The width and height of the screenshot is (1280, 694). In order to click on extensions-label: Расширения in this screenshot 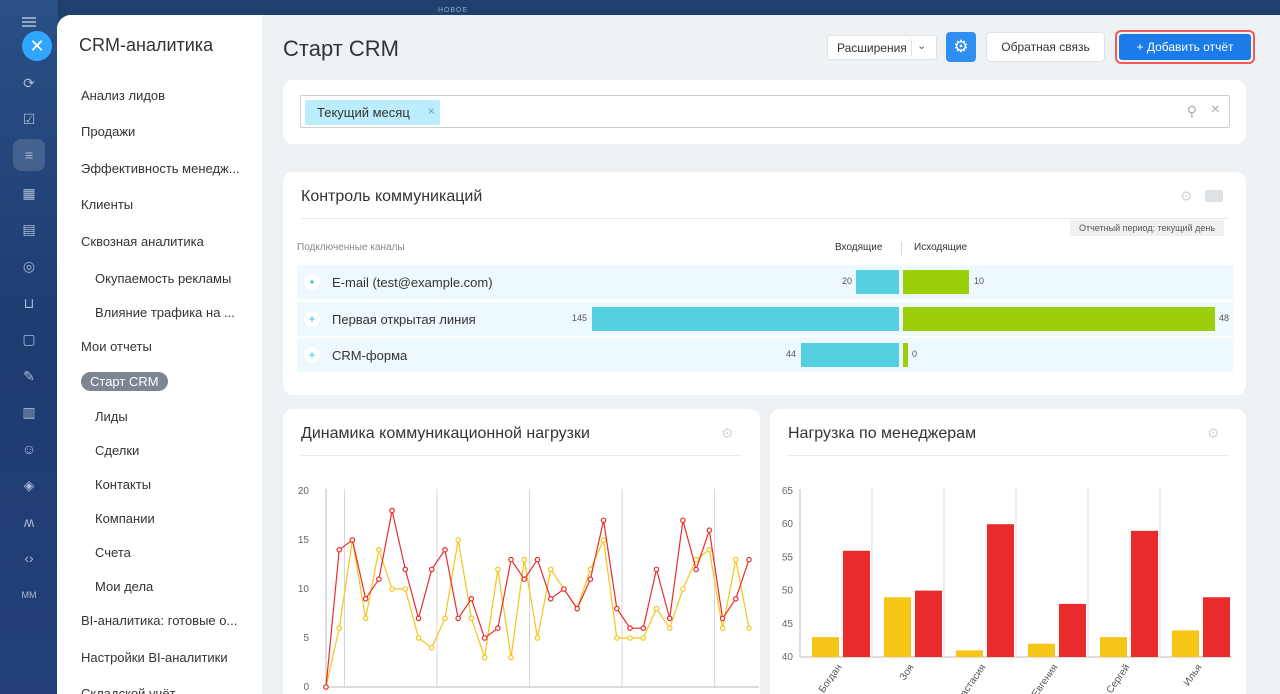, I will do `click(872, 48)`.